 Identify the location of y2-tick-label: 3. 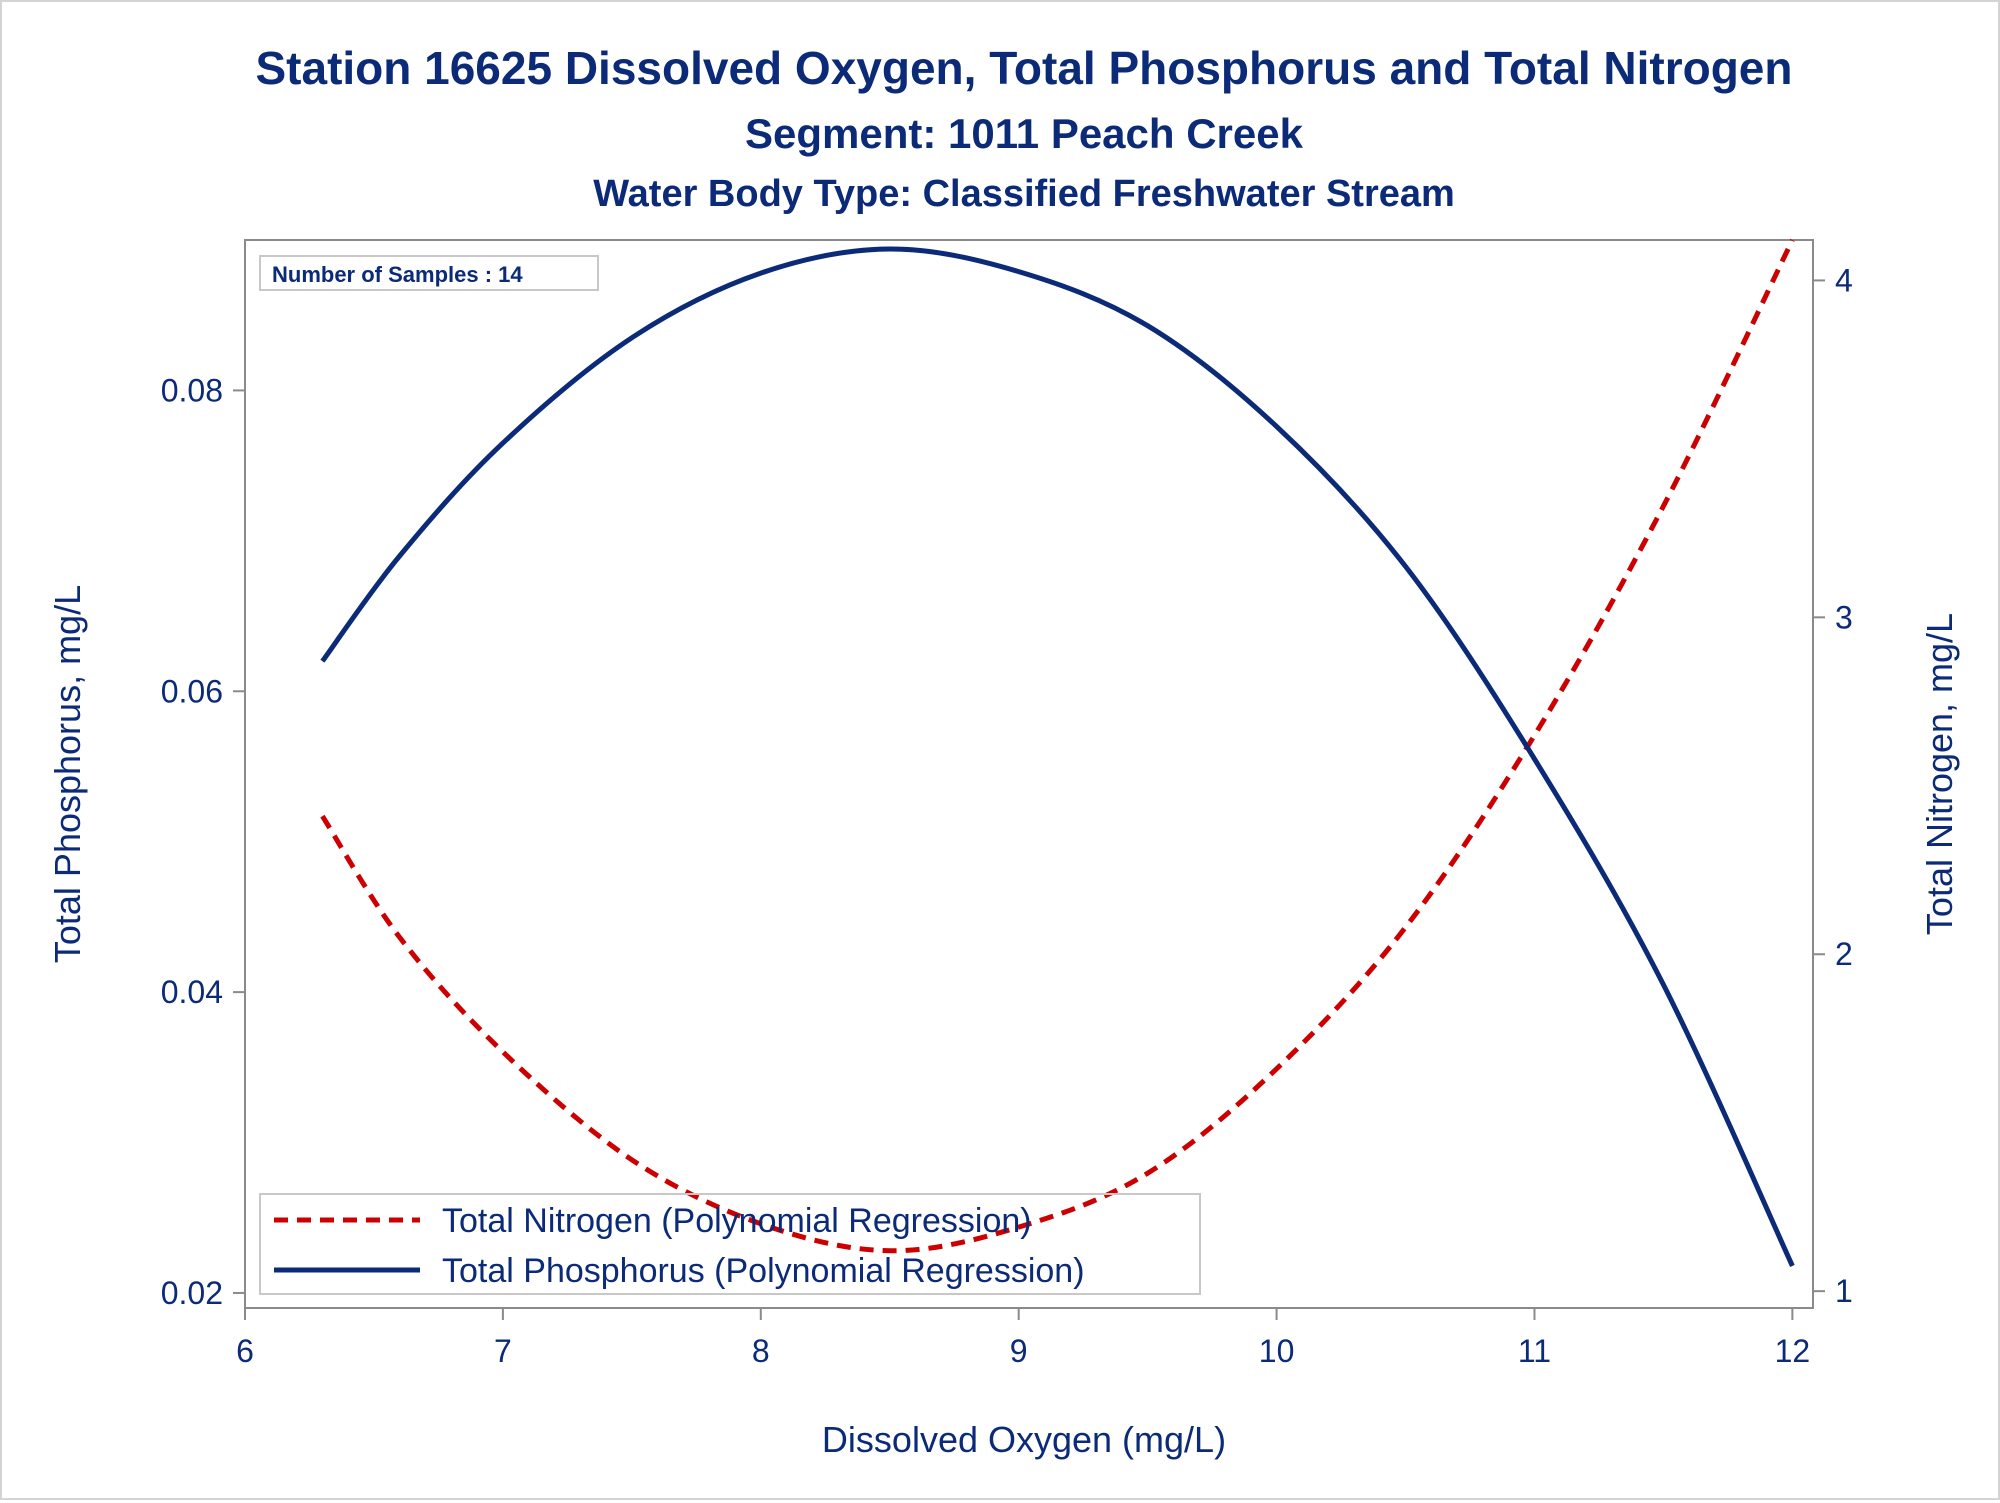
(1844, 617).